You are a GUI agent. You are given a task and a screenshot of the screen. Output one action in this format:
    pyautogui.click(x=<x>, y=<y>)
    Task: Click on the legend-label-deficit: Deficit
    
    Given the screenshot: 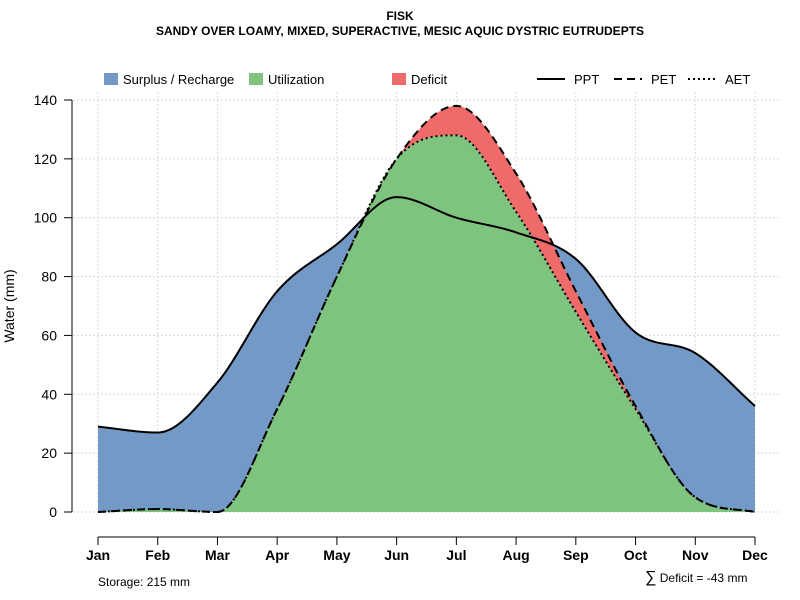 What is the action you would take?
    pyautogui.click(x=429, y=79)
    